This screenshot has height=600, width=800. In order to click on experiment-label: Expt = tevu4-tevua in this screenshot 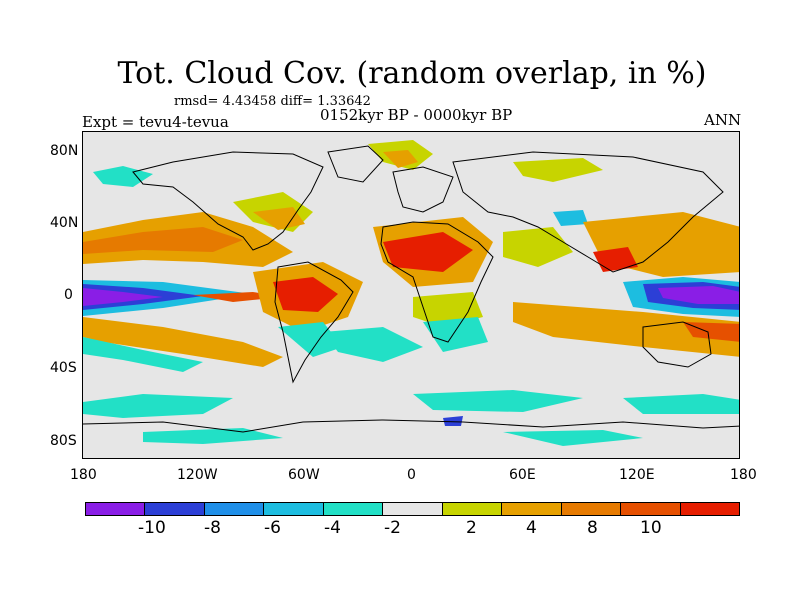, I will do `click(155, 122)`.